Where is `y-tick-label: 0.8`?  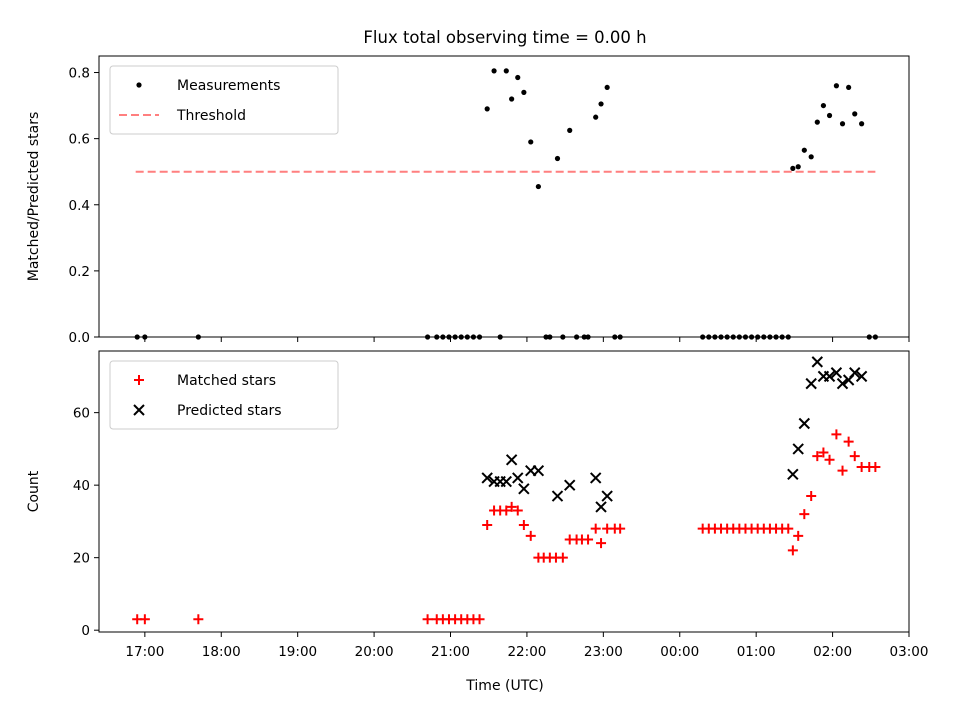
y-tick-label: 0.8 is located at coordinates (79, 74).